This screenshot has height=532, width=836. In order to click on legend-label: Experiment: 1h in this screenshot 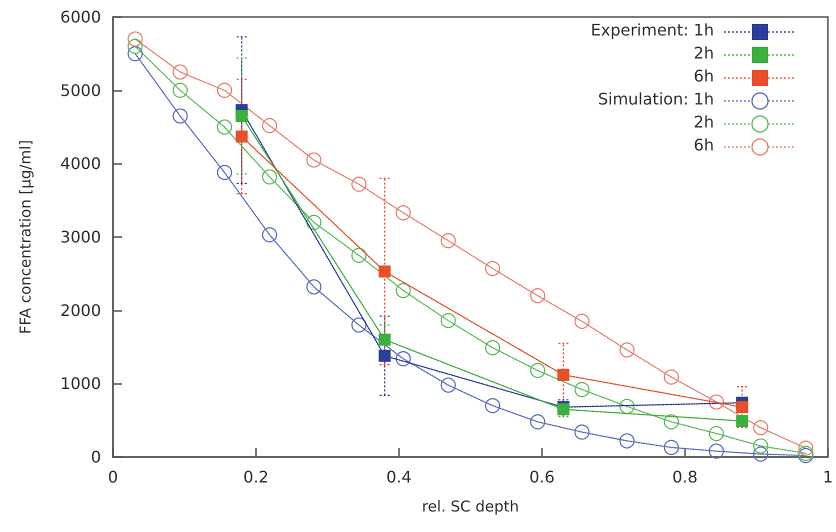, I will do `click(652, 30)`.